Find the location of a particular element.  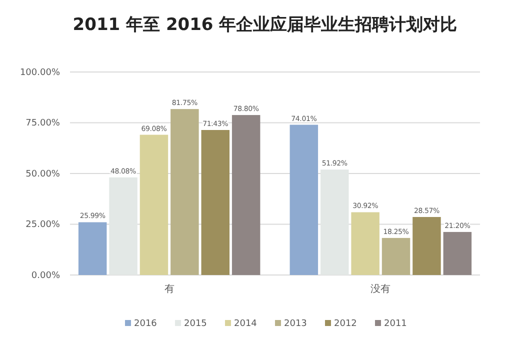

x-tick-label: 有 is located at coordinates (169, 289).